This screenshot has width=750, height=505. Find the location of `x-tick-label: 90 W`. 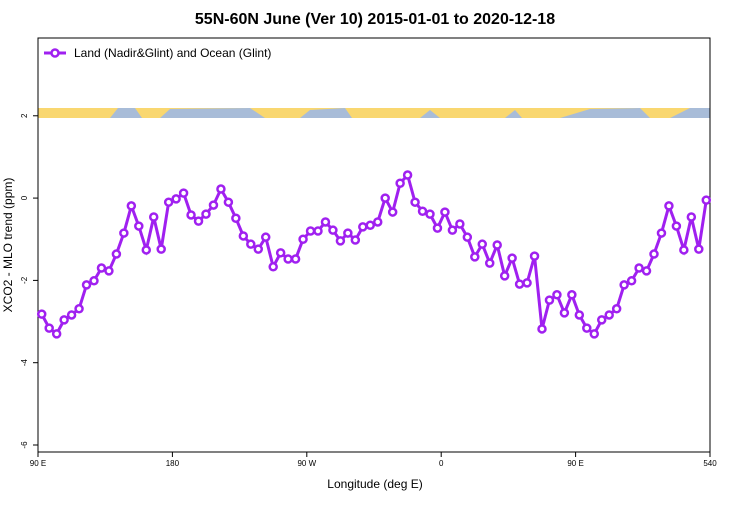

x-tick-label: 90 W is located at coordinates (306, 463).